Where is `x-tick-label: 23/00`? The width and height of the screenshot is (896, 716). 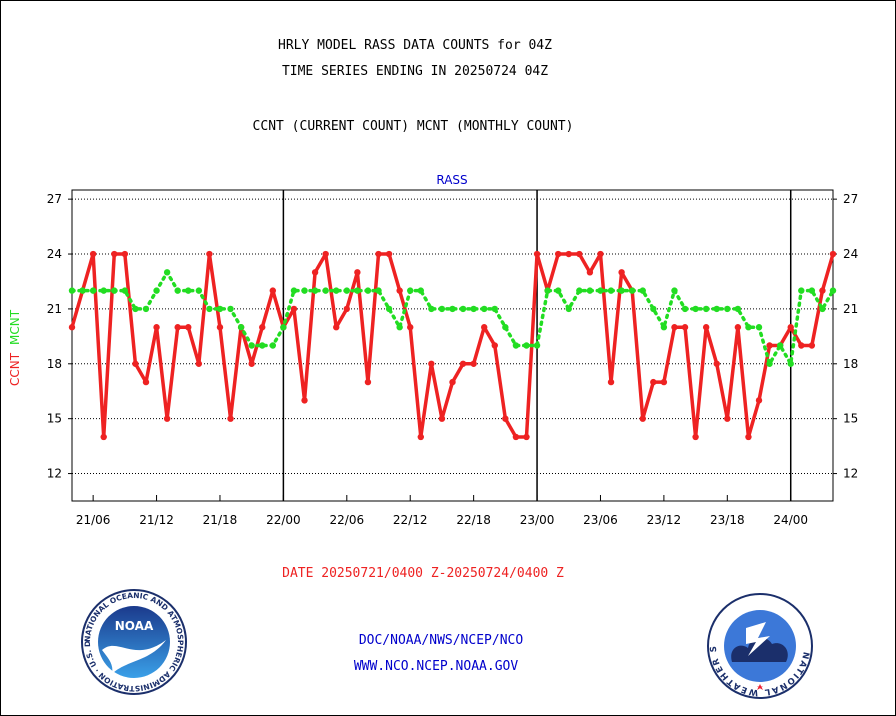 x-tick-label: 23/00 is located at coordinates (537, 520).